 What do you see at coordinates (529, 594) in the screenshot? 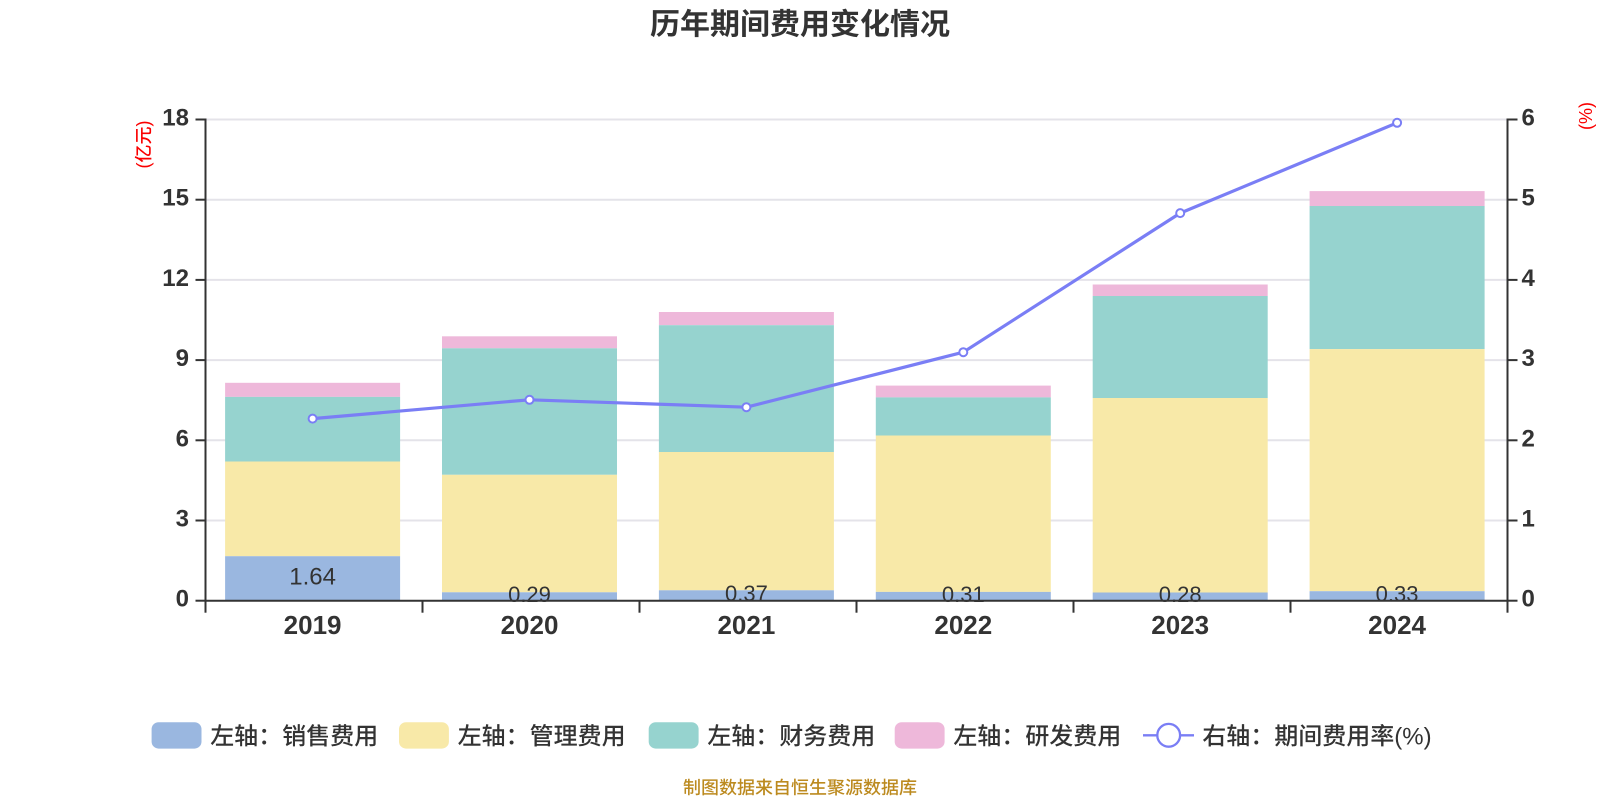
I see `svg-text: 0.29` at bounding box center [529, 594].